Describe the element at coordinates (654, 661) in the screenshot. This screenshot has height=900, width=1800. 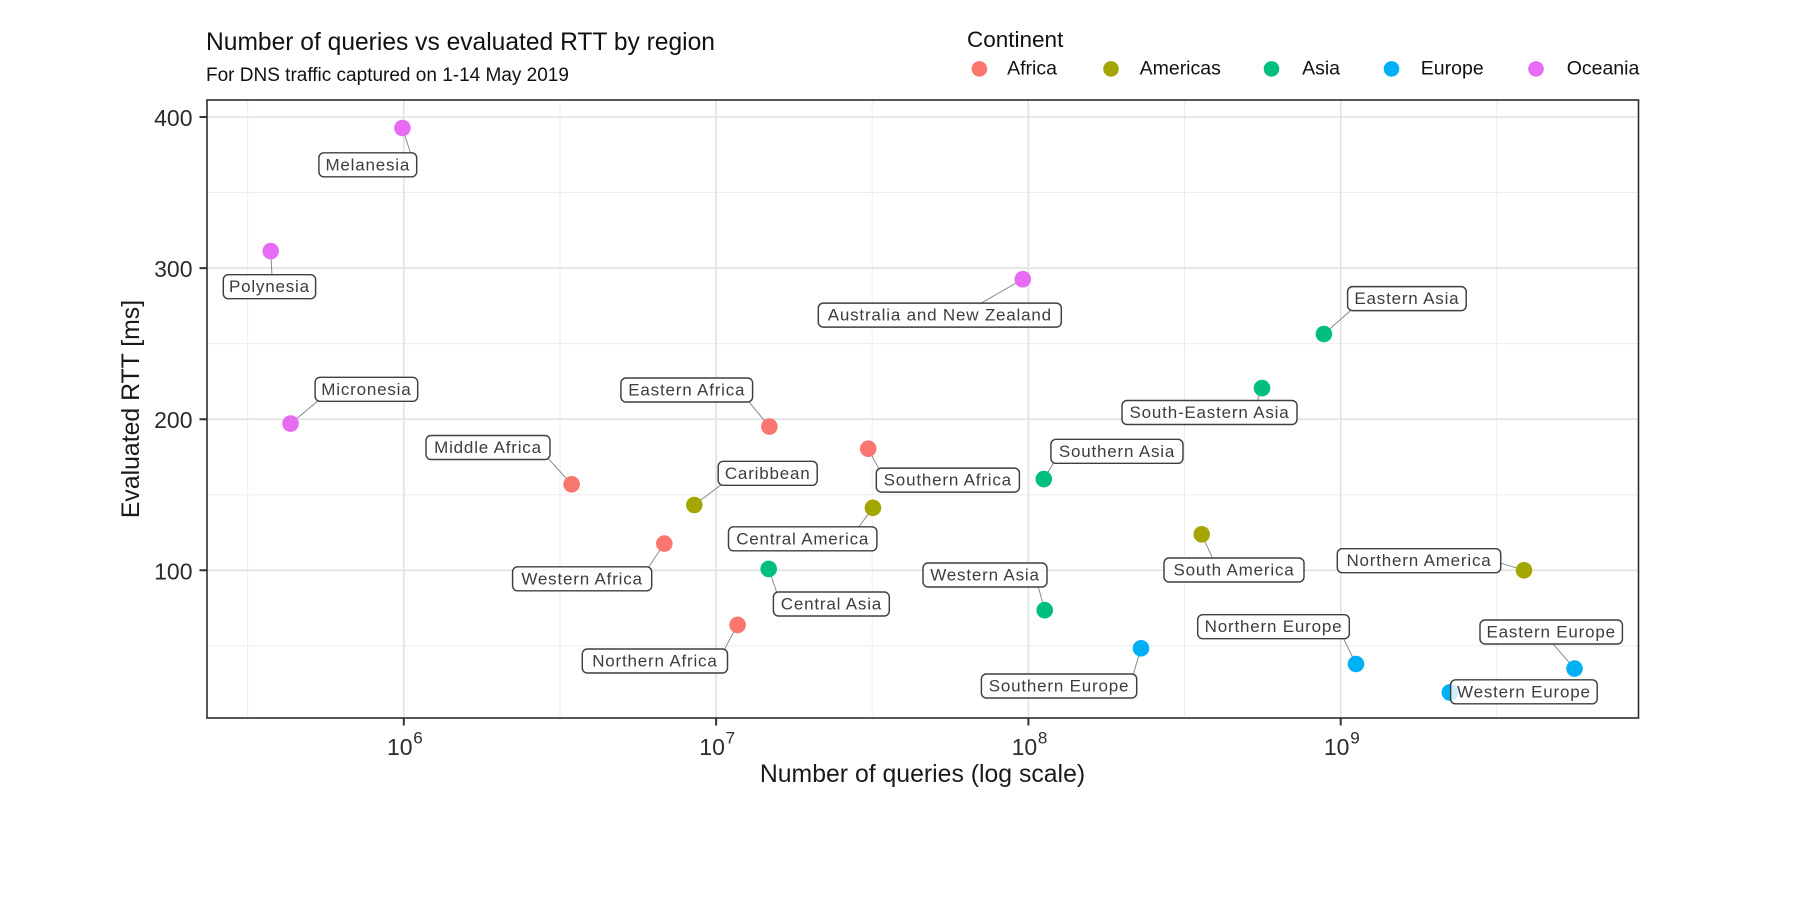
I see `svg-text: Northern Africa` at that location.